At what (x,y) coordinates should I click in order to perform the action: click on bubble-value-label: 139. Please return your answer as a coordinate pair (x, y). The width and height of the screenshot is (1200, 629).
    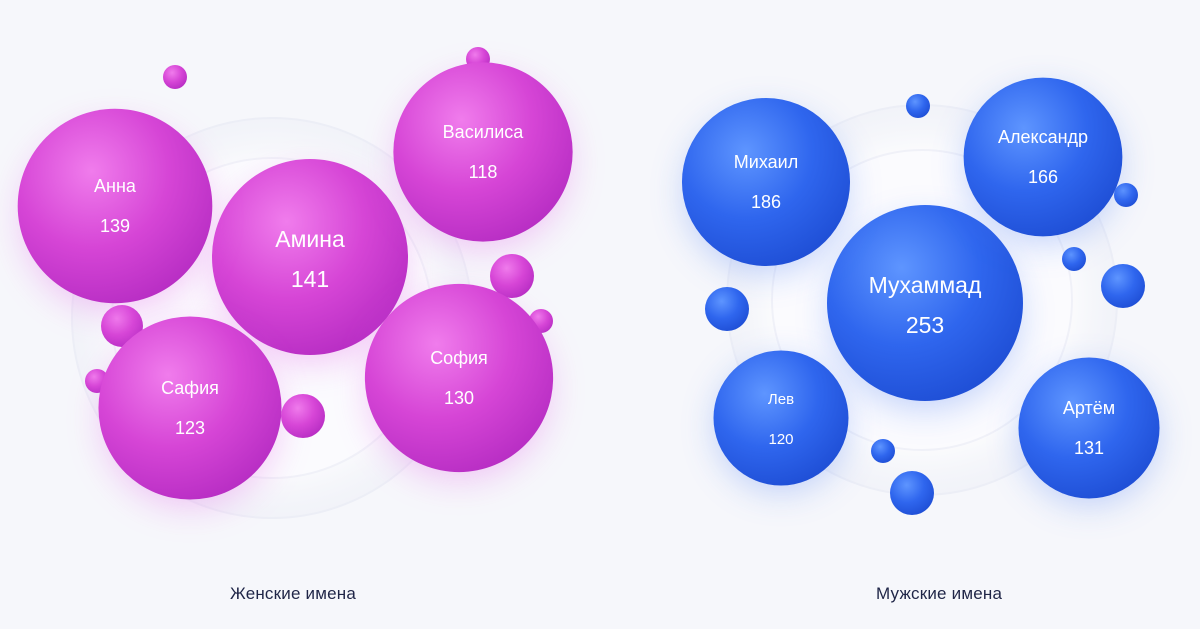
    Looking at the image, I should click on (115, 226).